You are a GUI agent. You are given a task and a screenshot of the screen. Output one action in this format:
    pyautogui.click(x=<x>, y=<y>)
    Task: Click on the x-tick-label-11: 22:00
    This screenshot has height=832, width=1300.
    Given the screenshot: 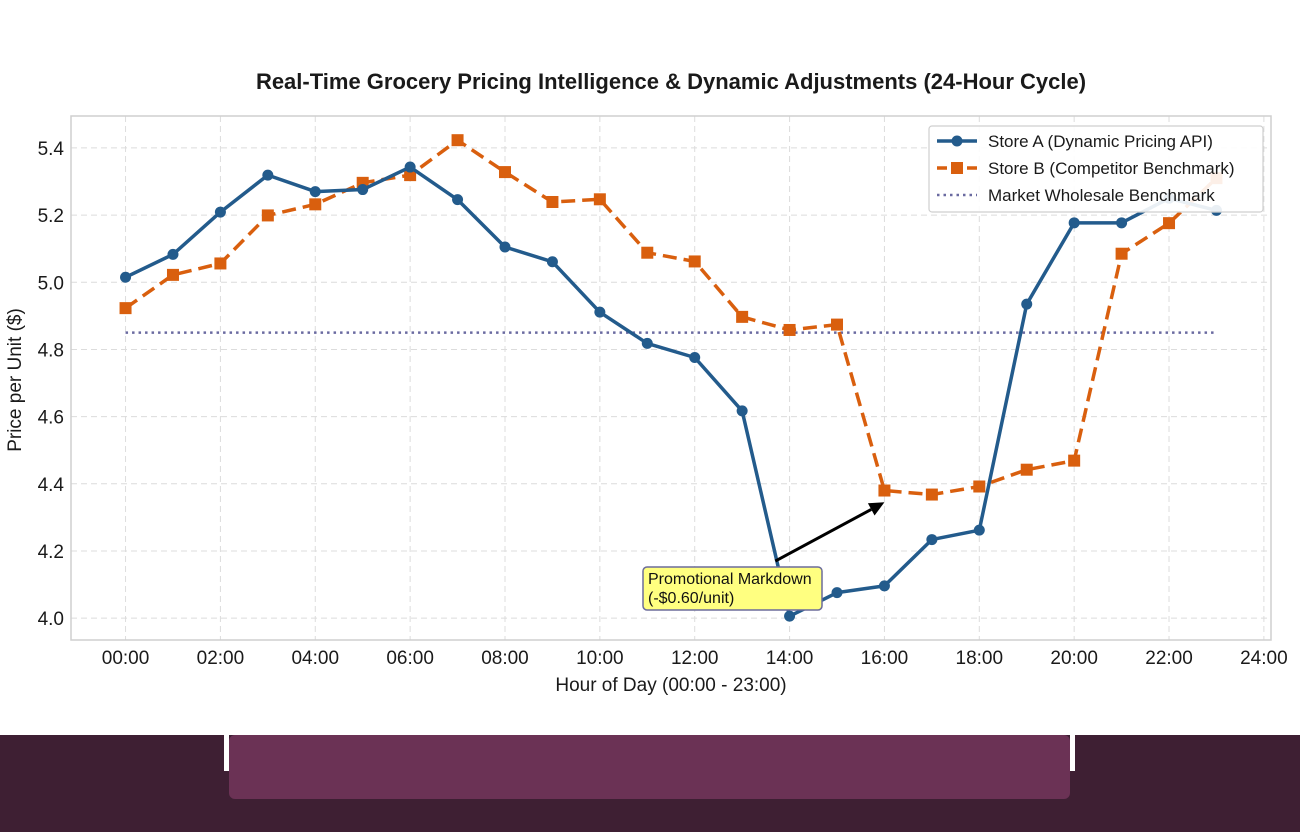 What is the action you would take?
    pyautogui.click(x=1169, y=658)
    